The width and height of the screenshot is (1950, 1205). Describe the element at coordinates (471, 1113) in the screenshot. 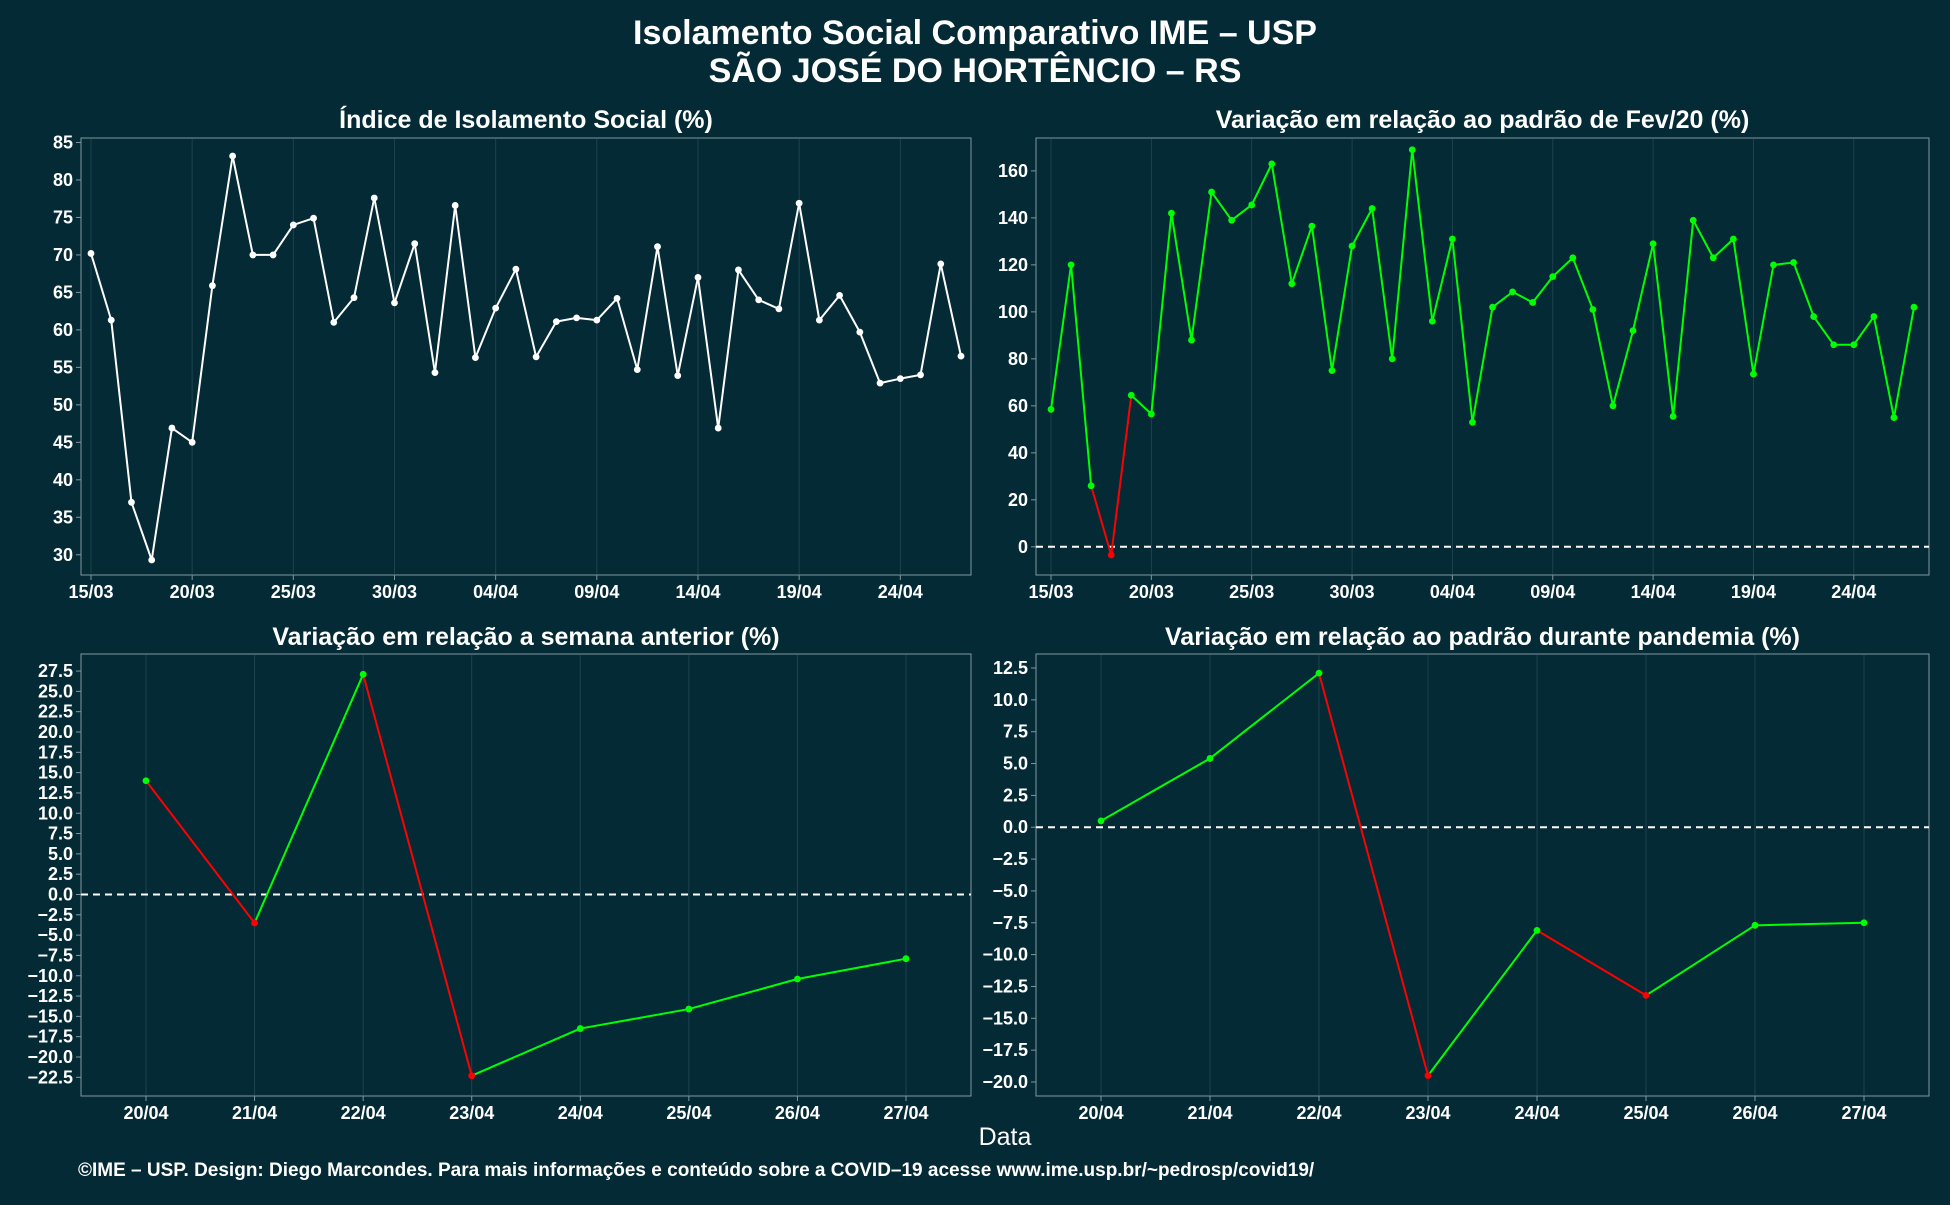

I see `x-tick-label: 23/04` at that location.